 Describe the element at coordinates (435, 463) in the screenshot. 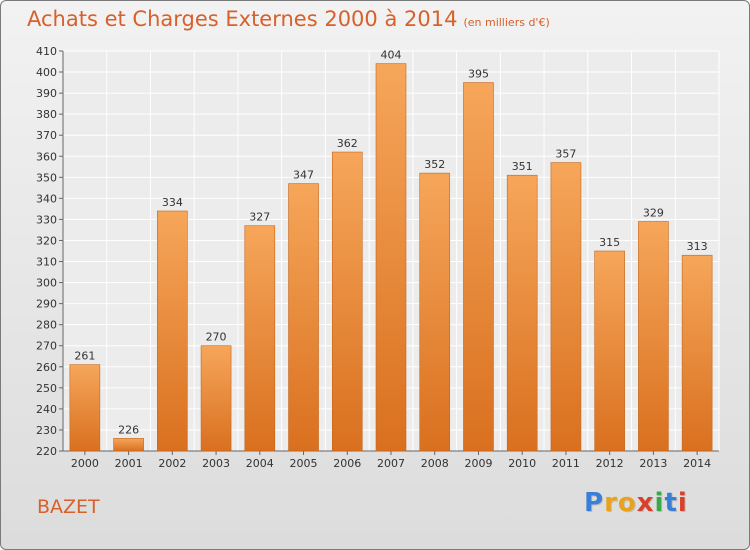

I see `x-tick-label: 2008` at that location.